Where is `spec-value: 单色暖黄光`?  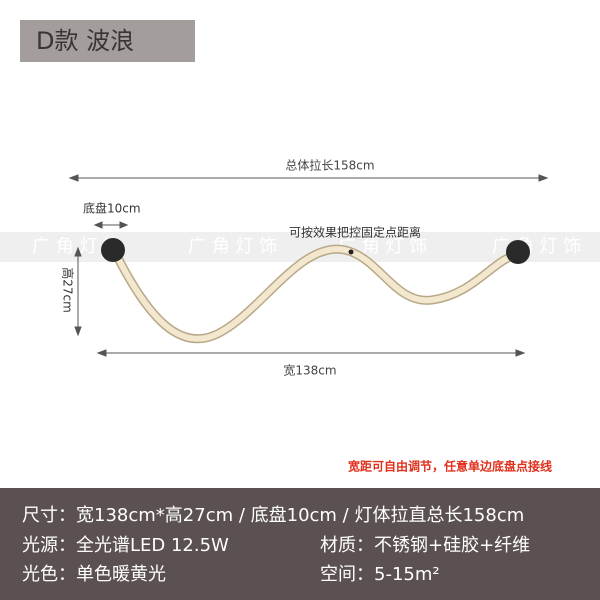
spec-value: 单色暖黄光 is located at coordinates (121, 574).